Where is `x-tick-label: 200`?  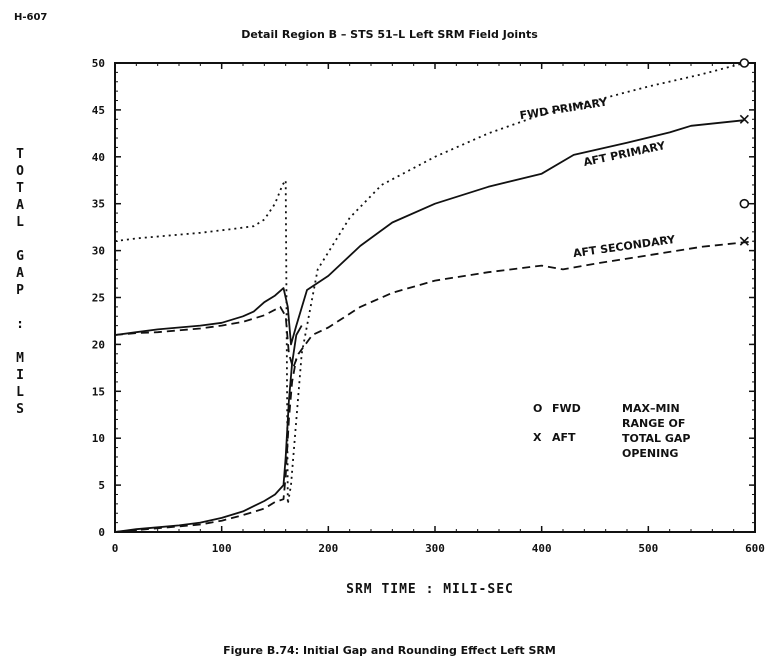
x-tick-label: 200 is located at coordinates (328, 548).